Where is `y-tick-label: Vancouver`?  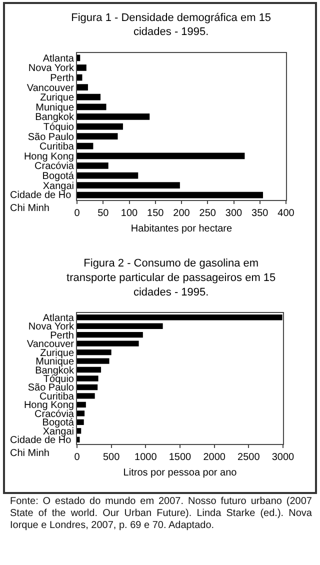 y-tick-label: Vancouver is located at coordinates (50, 88).